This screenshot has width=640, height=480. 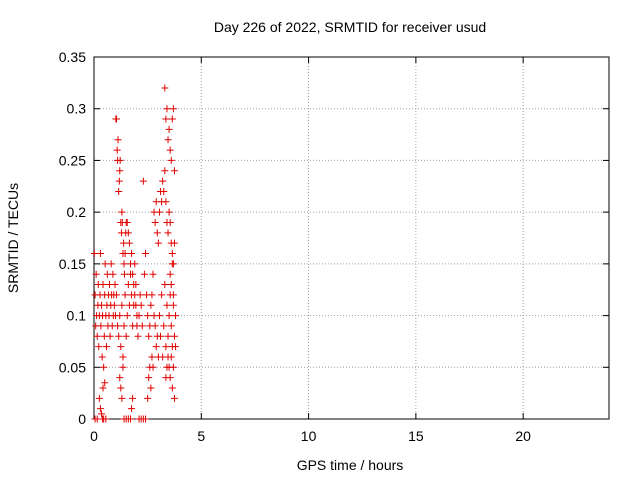 I want to click on x-axis-label: GPS time / hours, so click(x=350, y=465).